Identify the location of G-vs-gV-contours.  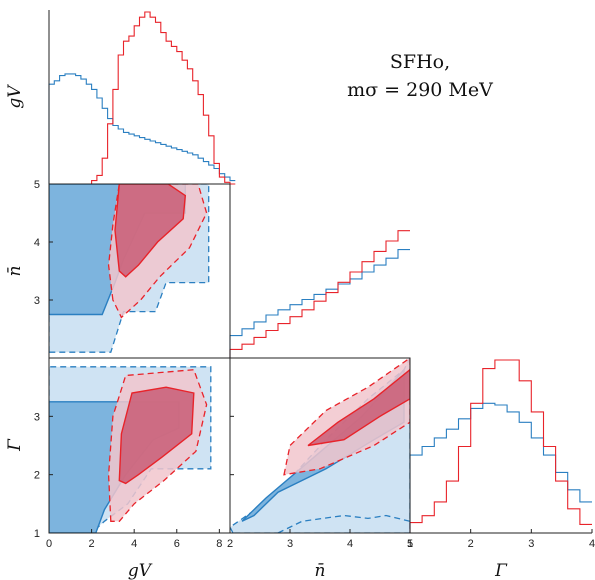
(130, 449).